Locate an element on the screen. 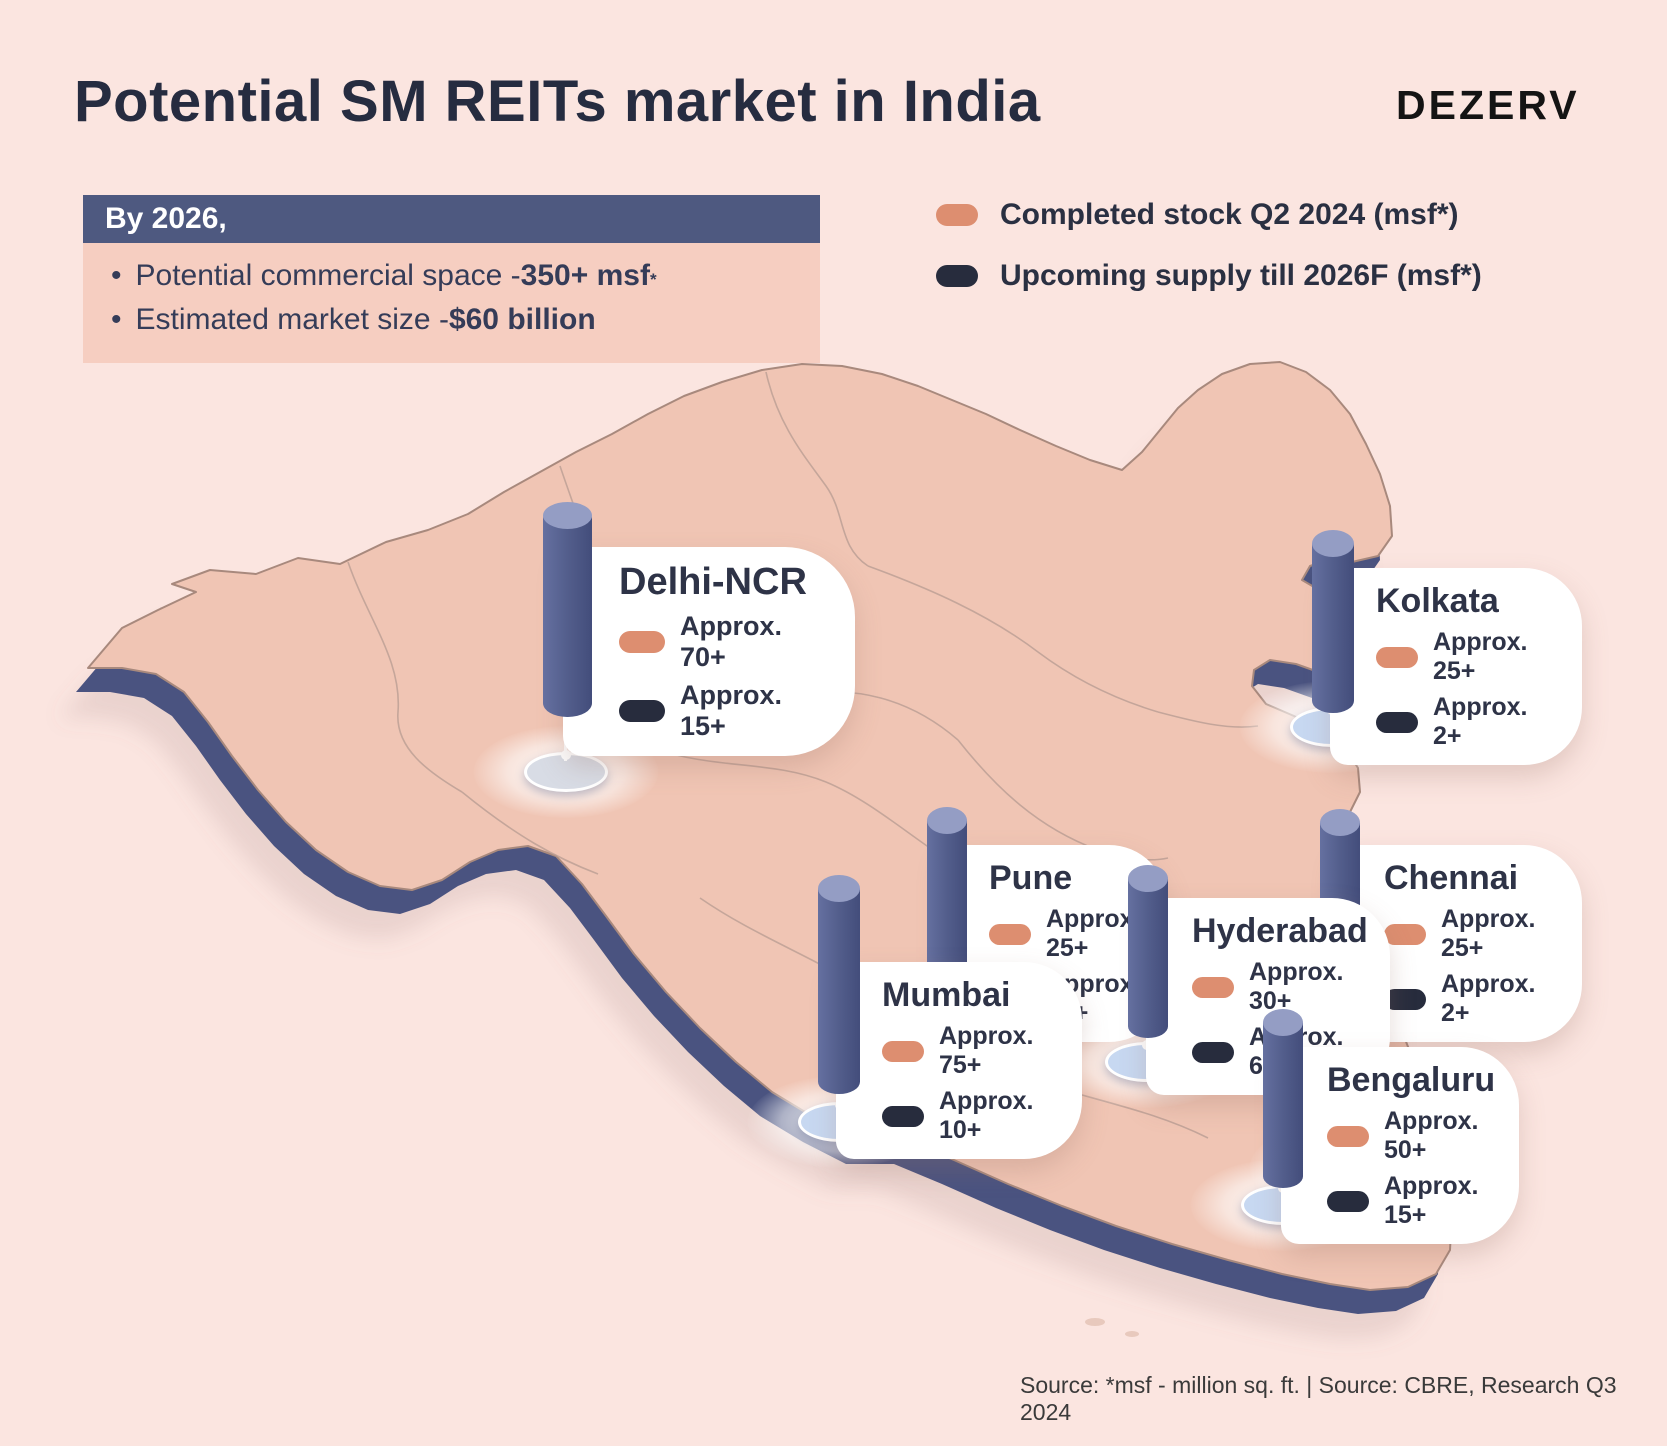  bullet-label: Estimated market size - is located at coordinates (292, 319).